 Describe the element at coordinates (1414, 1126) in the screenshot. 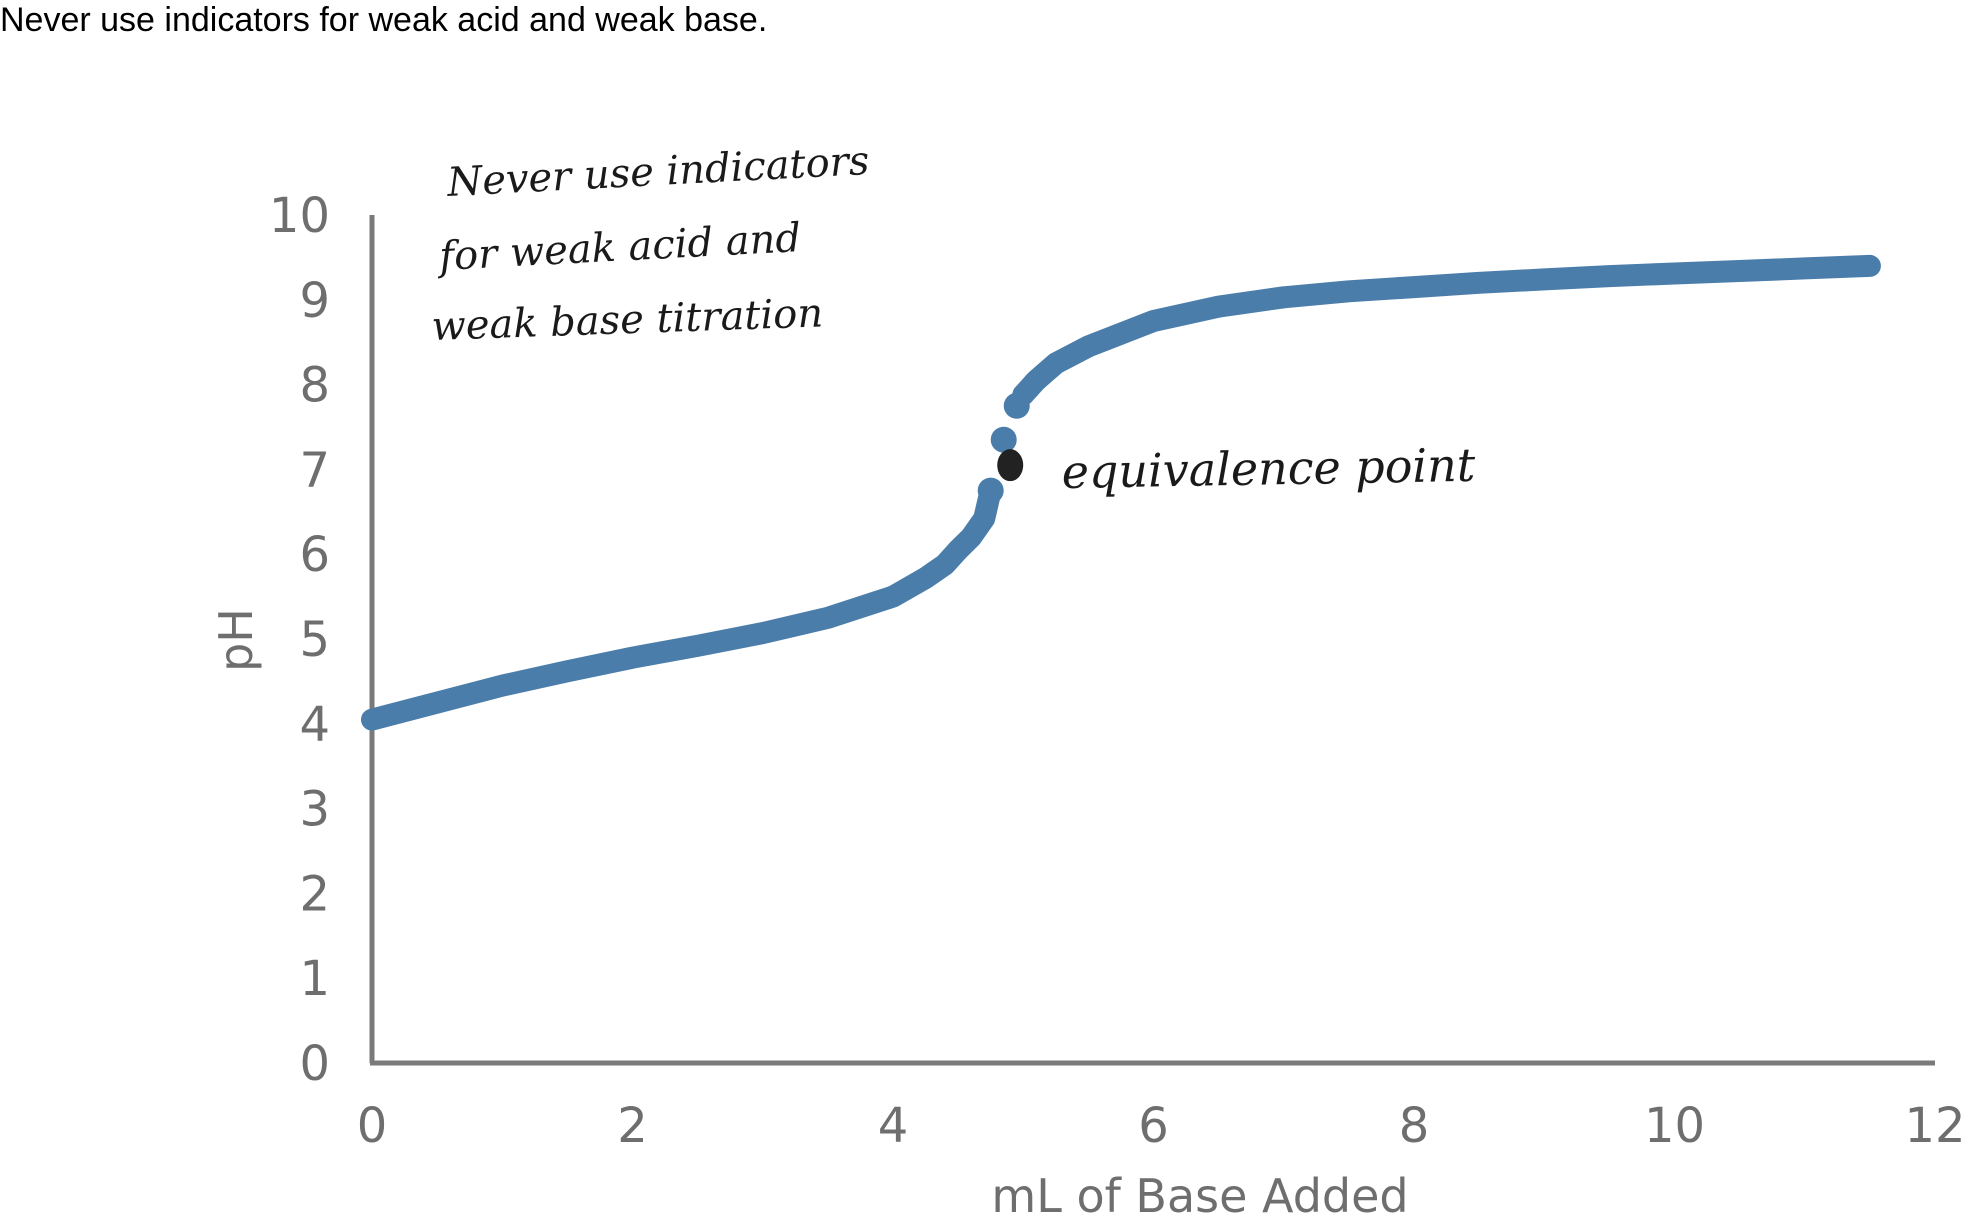

I see `x-tick-label: 8` at that location.